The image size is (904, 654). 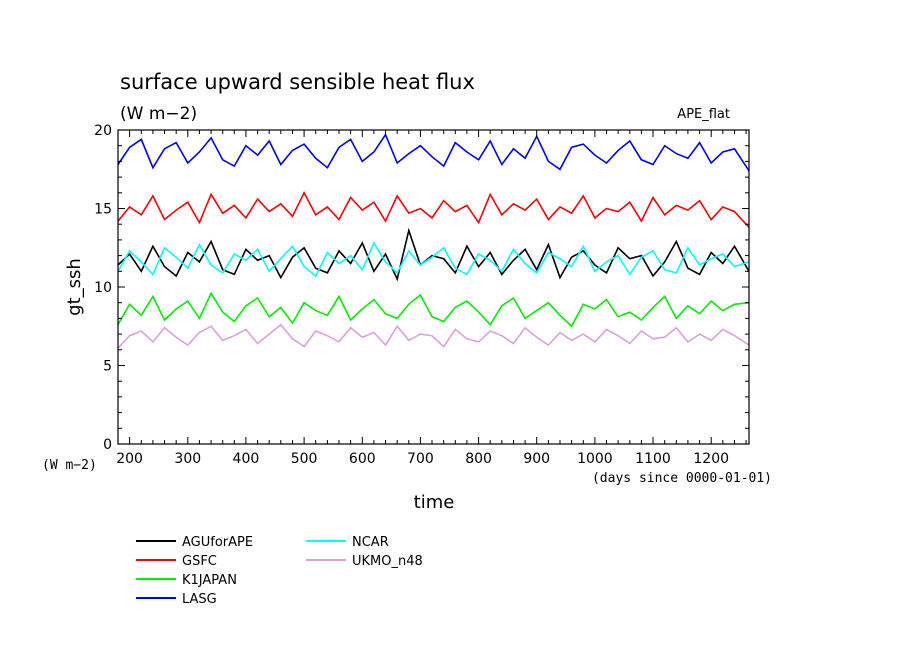 What do you see at coordinates (703, 114) in the screenshot?
I see `dataset-label: APE_flat` at bounding box center [703, 114].